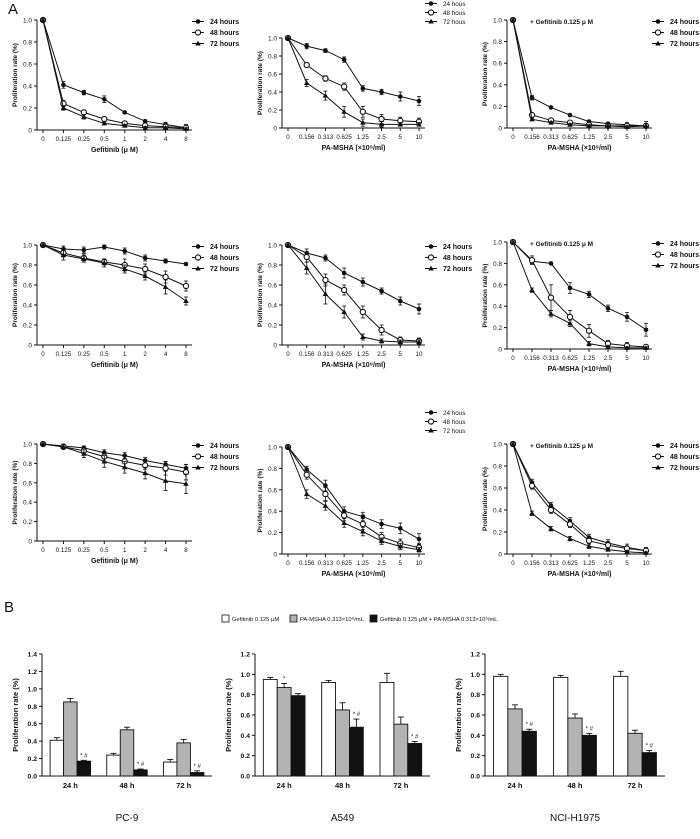  I want to click on x-tick-label: 10, so click(419, 137).